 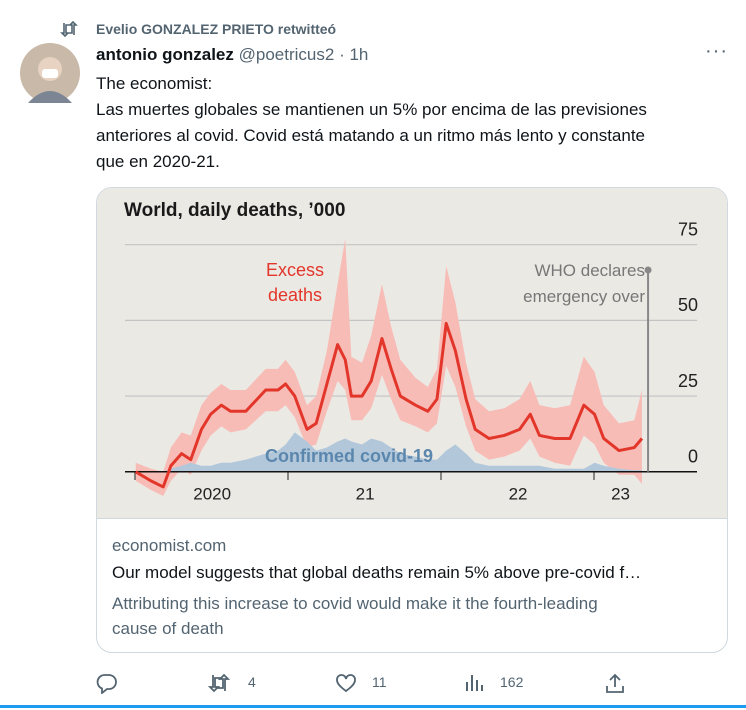 I want to click on author-name: antonio gonzalez, so click(x=165, y=54).